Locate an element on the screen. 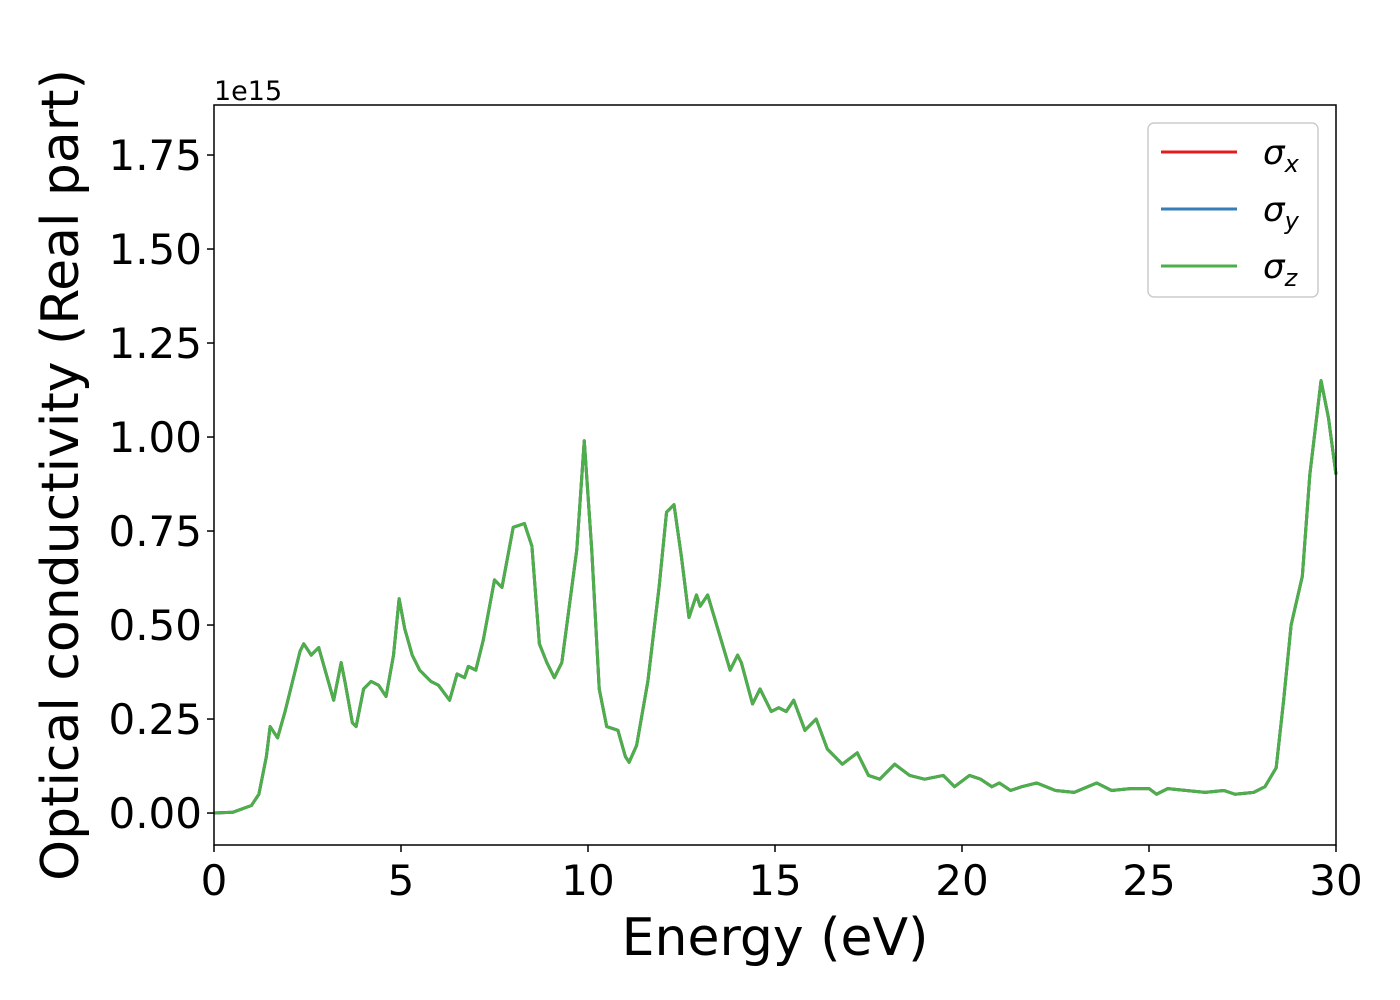 The width and height of the screenshot is (1400, 1000). x-axis-label: Energy (eV) is located at coordinates (775, 938).